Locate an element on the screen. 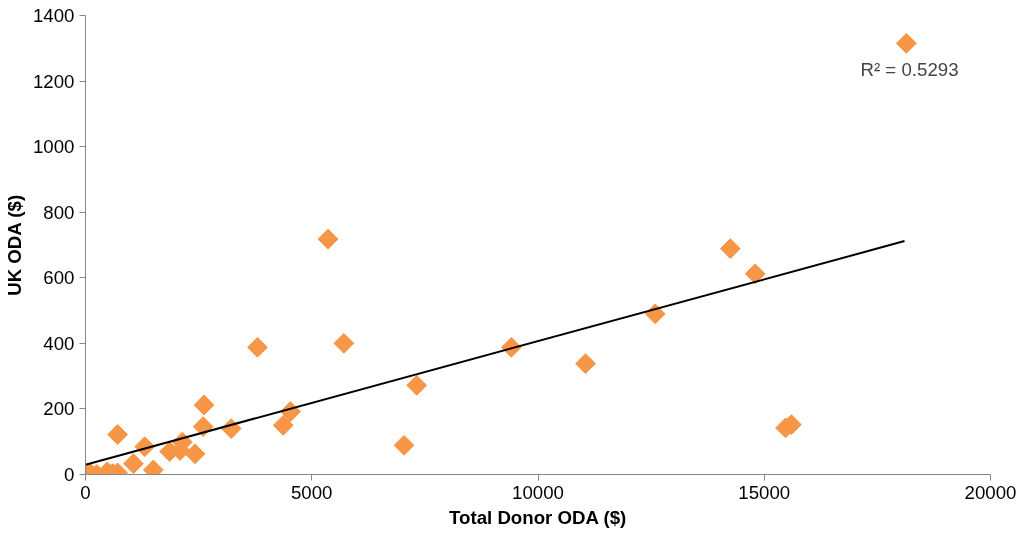  x-tick-label: 15000 is located at coordinates (764, 492).